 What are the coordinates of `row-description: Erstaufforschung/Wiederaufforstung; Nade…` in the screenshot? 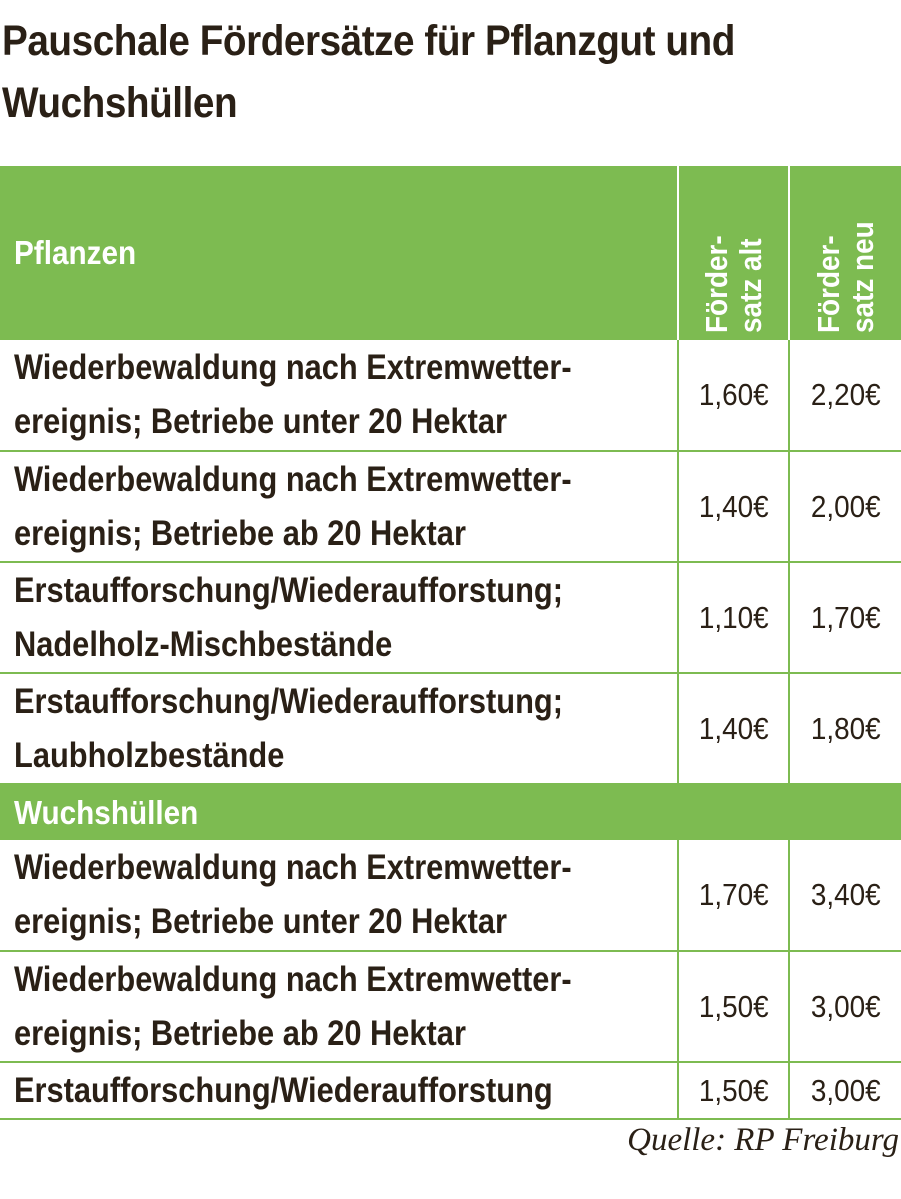 It's located at (339, 618).